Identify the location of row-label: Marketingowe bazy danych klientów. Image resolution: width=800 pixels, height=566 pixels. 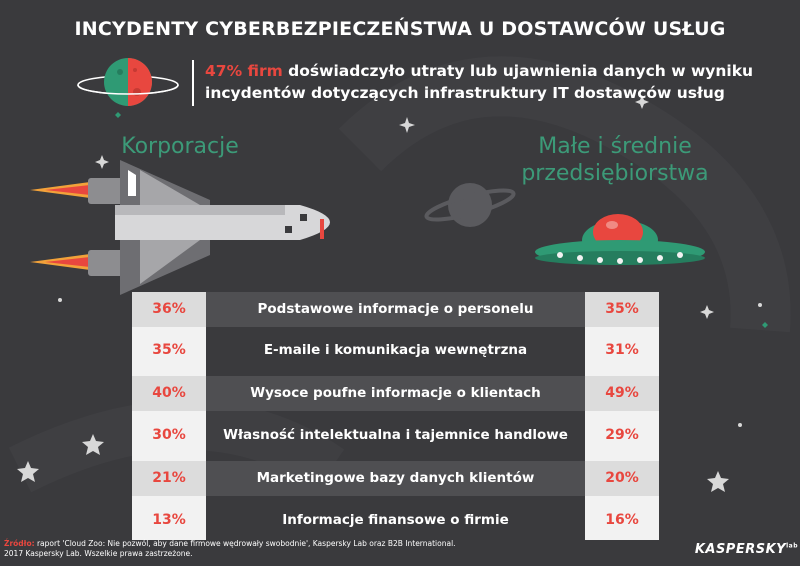
(395, 478).